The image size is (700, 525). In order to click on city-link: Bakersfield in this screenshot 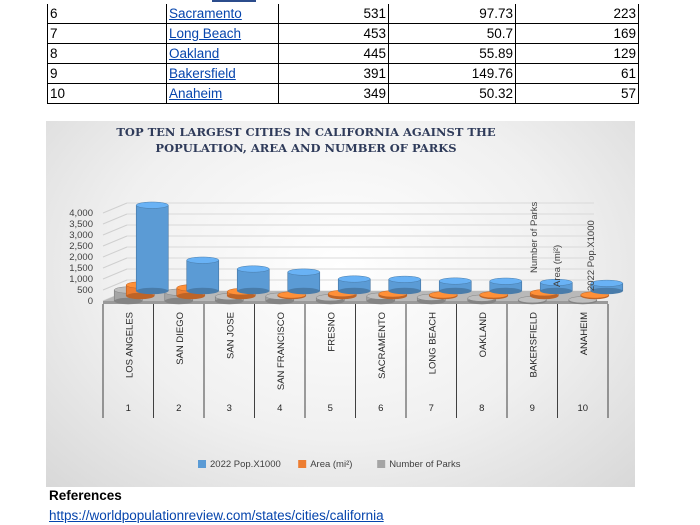, I will do `click(202, 73)`.